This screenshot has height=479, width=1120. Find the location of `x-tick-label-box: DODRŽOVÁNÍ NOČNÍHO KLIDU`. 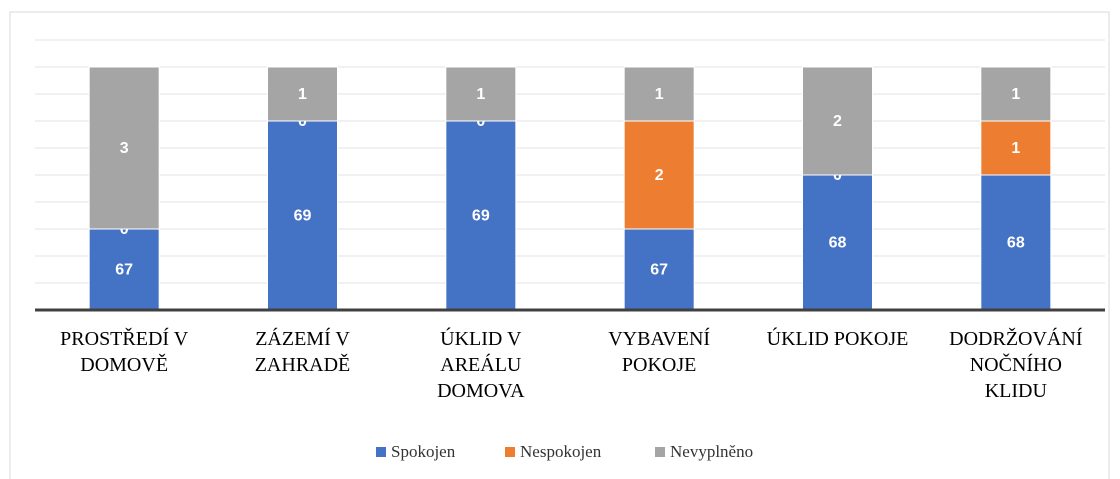

x-tick-label-box: DODRŽOVÁNÍ NOČNÍHO KLIDU is located at coordinates (1016, 365).